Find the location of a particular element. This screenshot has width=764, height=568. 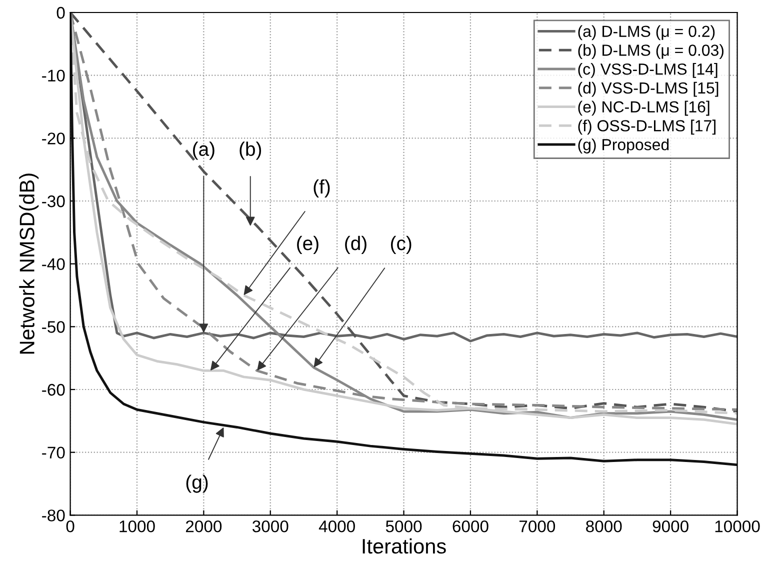

annotation: (f) is located at coordinates (322, 188).